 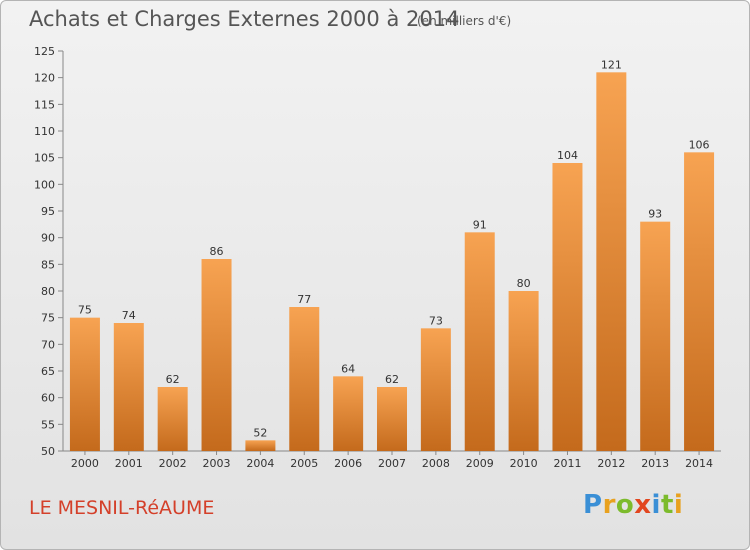 What do you see at coordinates (129, 315) in the screenshot?
I see `bar-value-label: 74` at bounding box center [129, 315].